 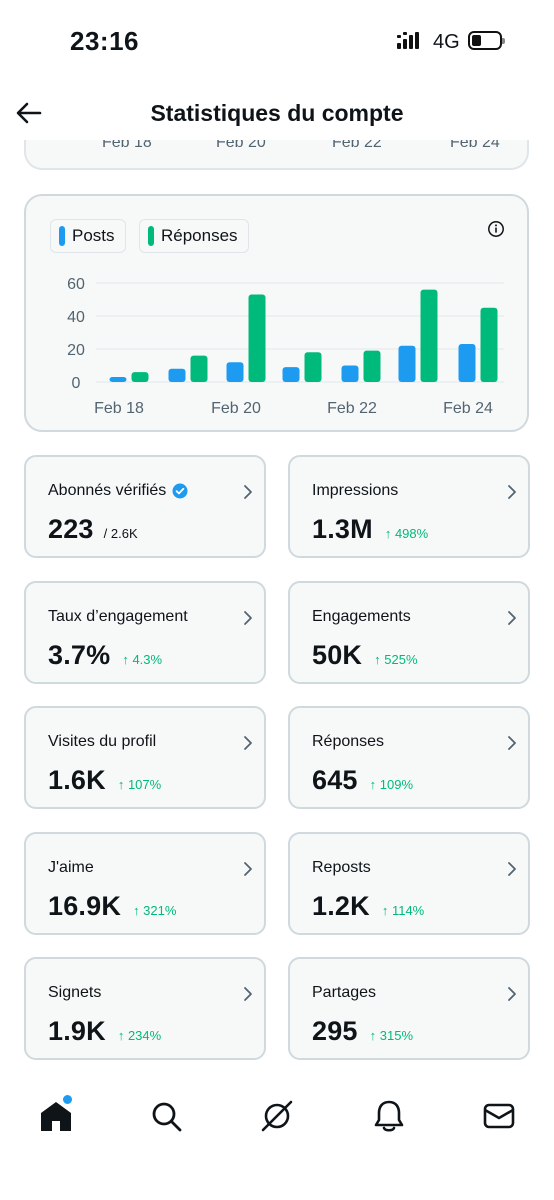 I want to click on messages-icon, so click(x=499, y=1116).